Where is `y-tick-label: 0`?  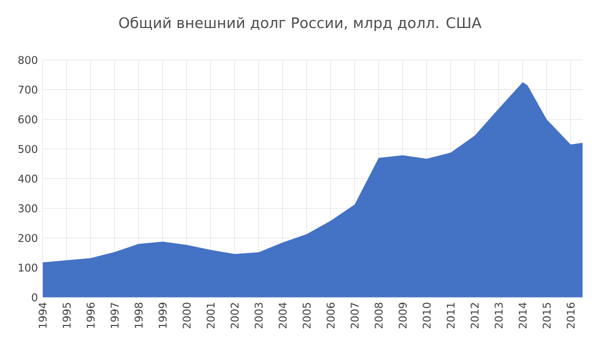
y-tick-label: 0 is located at coordinates (35, 297).